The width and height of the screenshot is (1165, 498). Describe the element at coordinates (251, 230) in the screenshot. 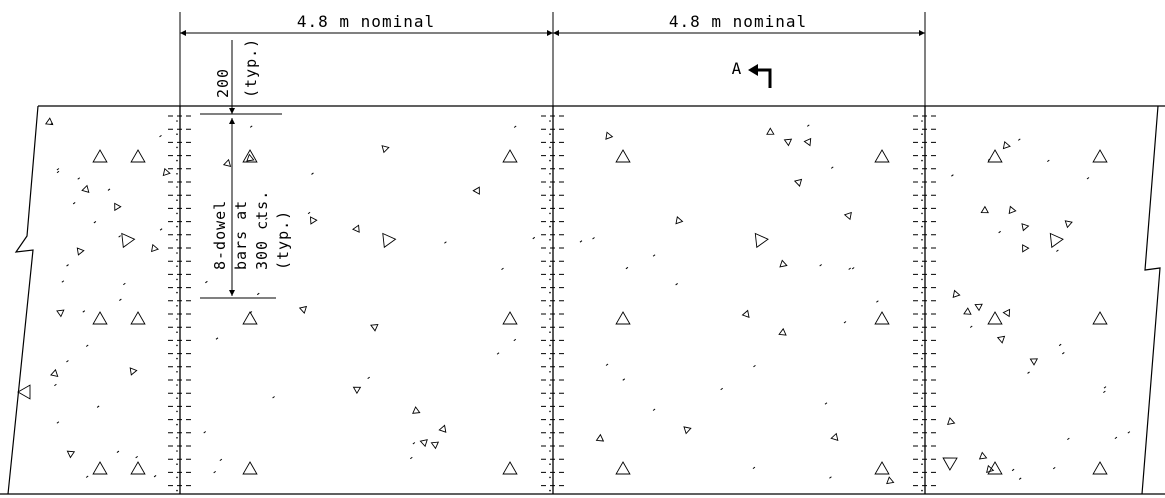

I see `dowel-spacing-note: 8-dowel bars at 300 cts. (typ.)` at that location.